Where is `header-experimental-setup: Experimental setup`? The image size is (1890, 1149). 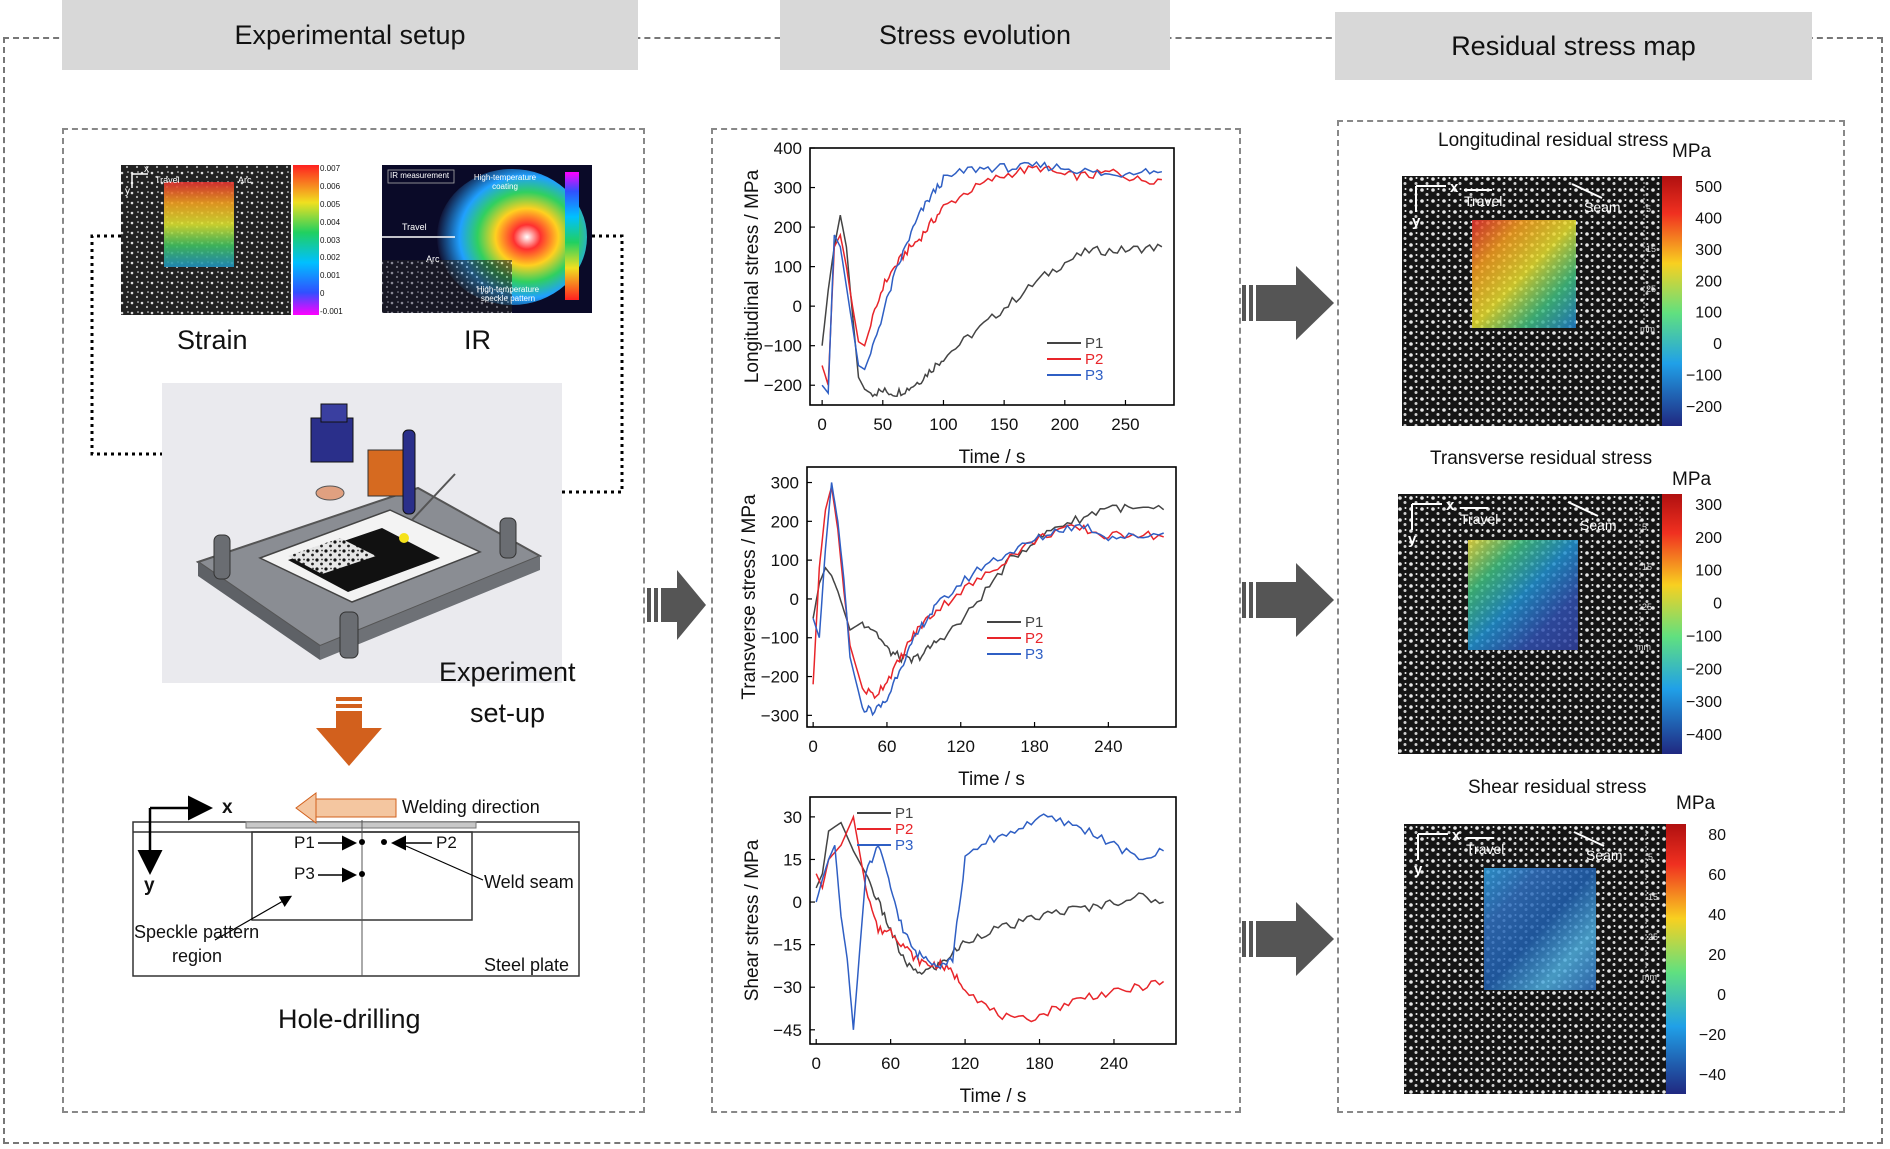 header-experimental-setup: Experimental setup is located at coordinates (350, 35).